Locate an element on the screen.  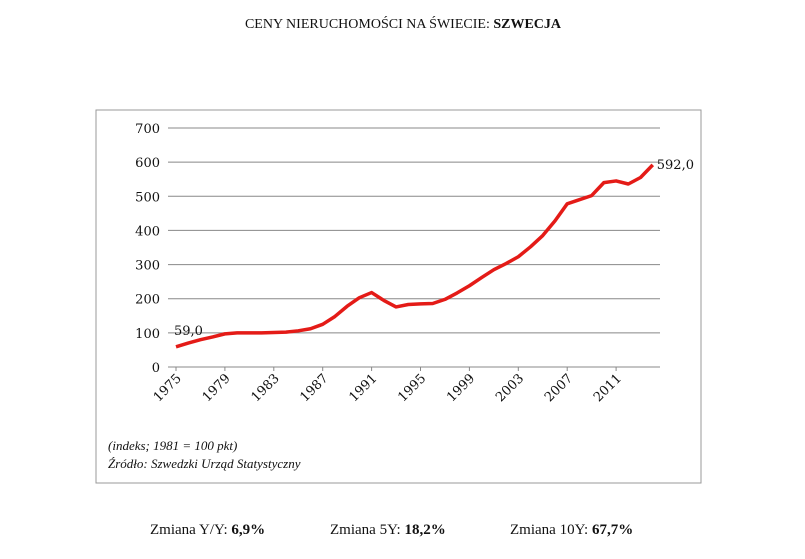
footer-item: Zmiana 10Y: 67,7% is located at coordinates (571, 530).